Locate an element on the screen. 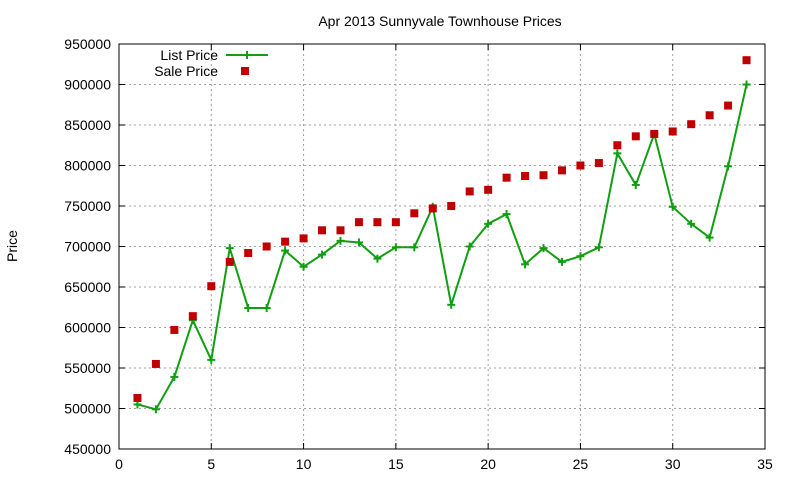  legend-label-list-price: List Price is located at coordinates (189, 55).